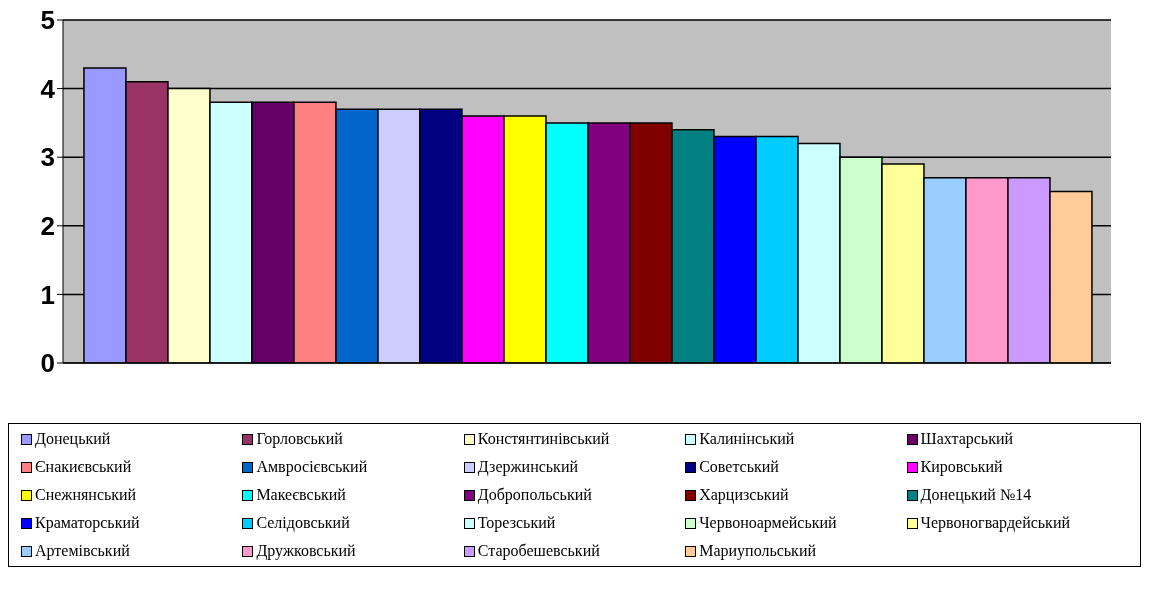 The image size is (1149, 614). What do you see at coordinates (768, 523) in the screenshot?
I see `legend-label: Червоноармейський` at bounding box center [768, 523].